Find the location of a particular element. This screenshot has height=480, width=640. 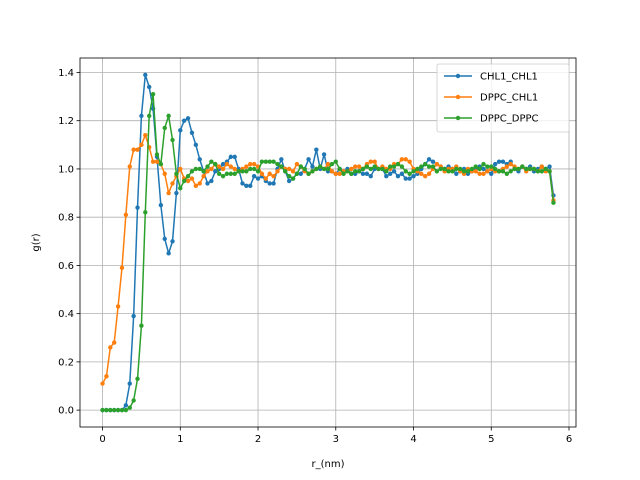

legend-marker-chl1-chl1 is located at coordinates (458, 76).